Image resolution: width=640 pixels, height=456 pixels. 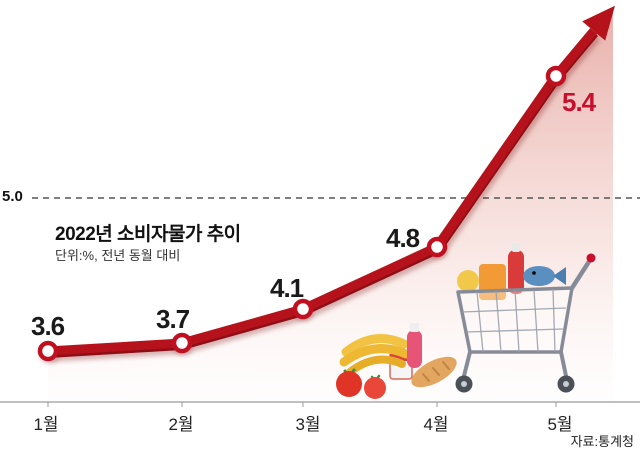 I want to click on x-axis-label: 4월, so click(x=436, y=424).